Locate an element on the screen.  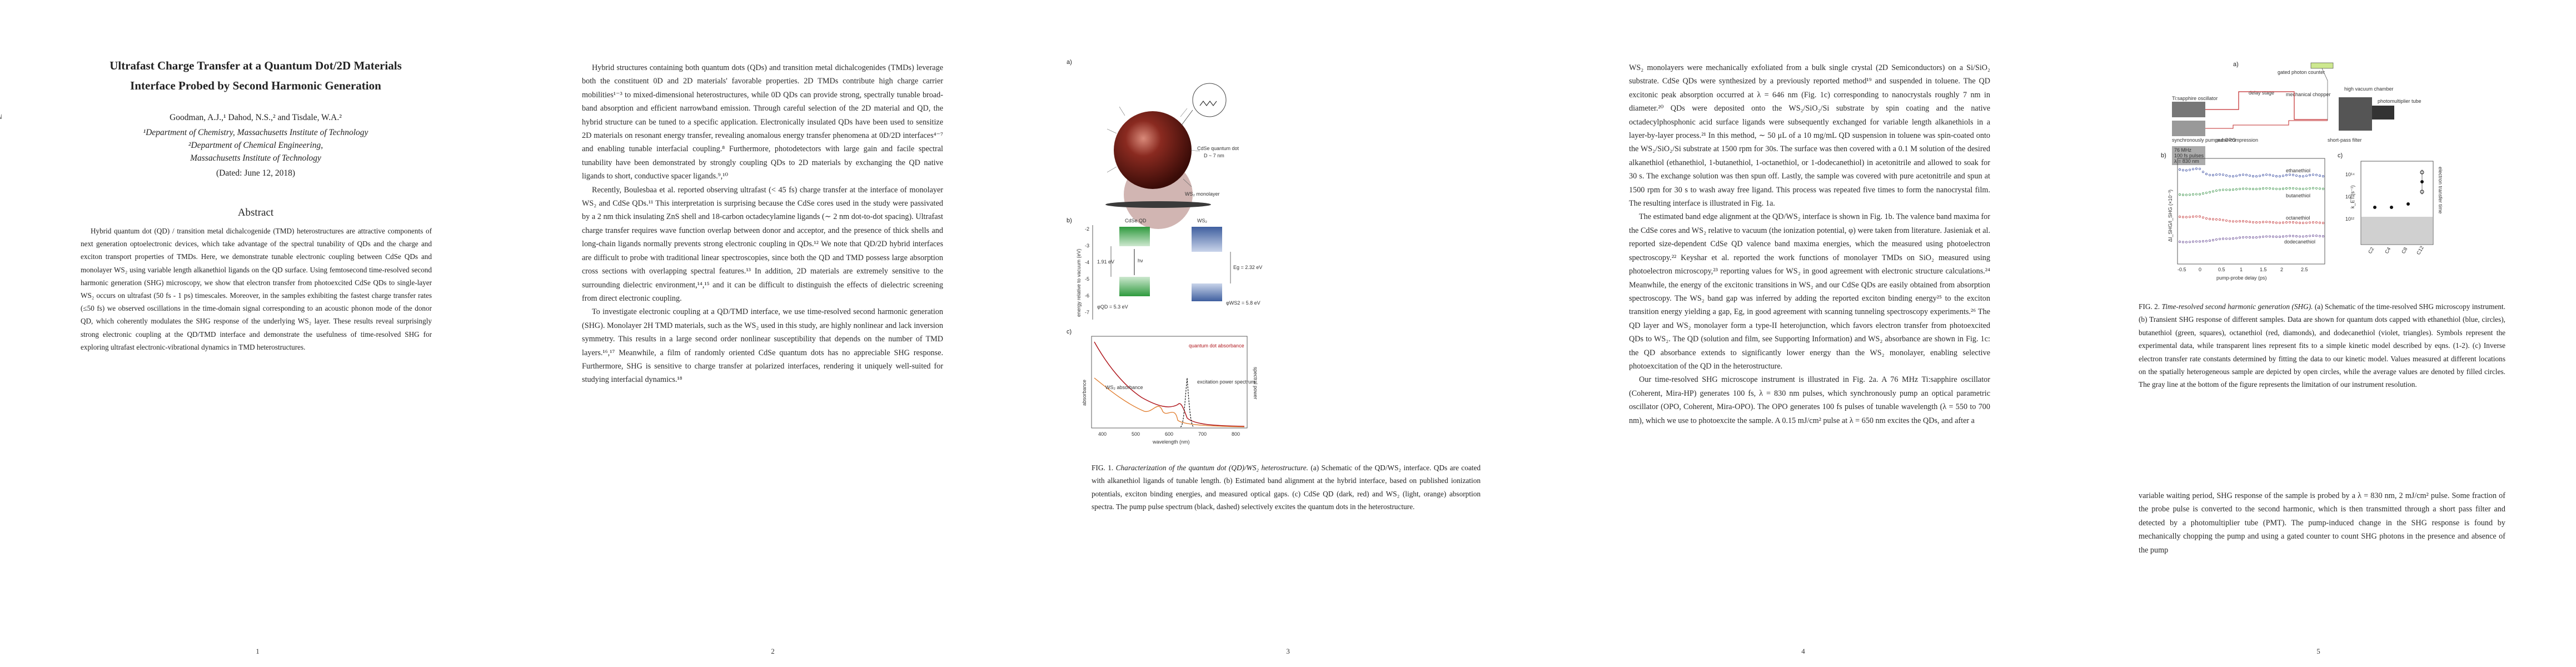
svg-text: -5 is located at coordinates (1087, 279).